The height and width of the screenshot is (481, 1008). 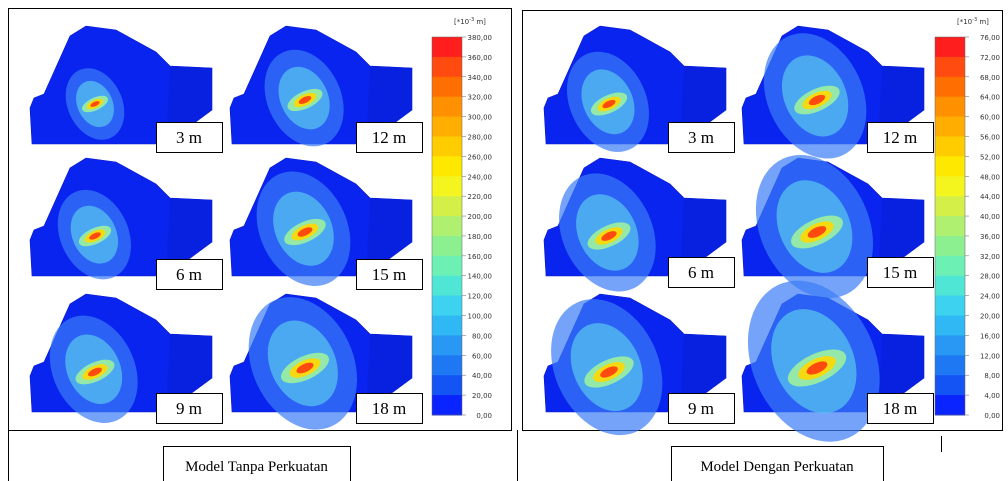 What do you see at coordinates (480, 217) in the screenshot?
I see `colorbar-label: 200,00` at bounding box center [480, 217].